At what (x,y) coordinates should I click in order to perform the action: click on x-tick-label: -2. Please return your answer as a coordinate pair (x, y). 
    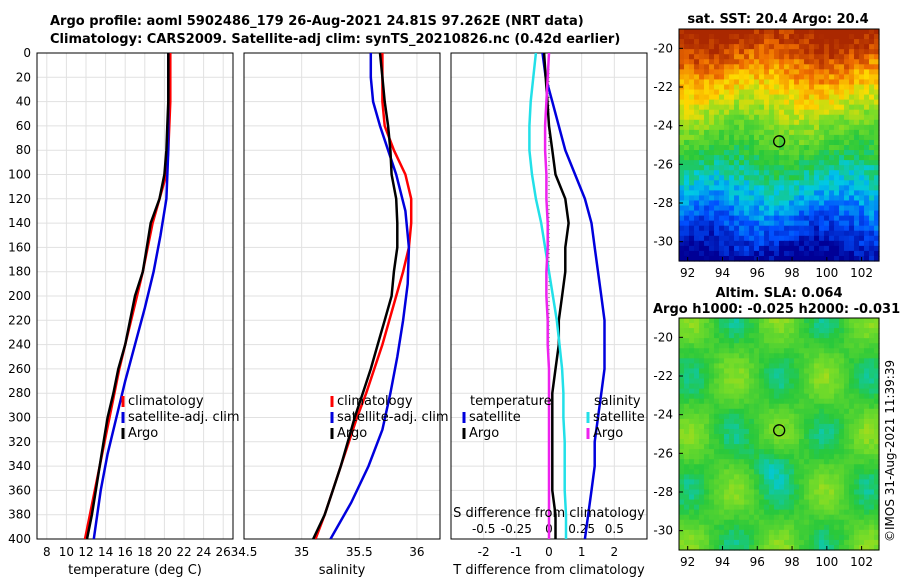
    Looking at the image, I should click on (484, 552).